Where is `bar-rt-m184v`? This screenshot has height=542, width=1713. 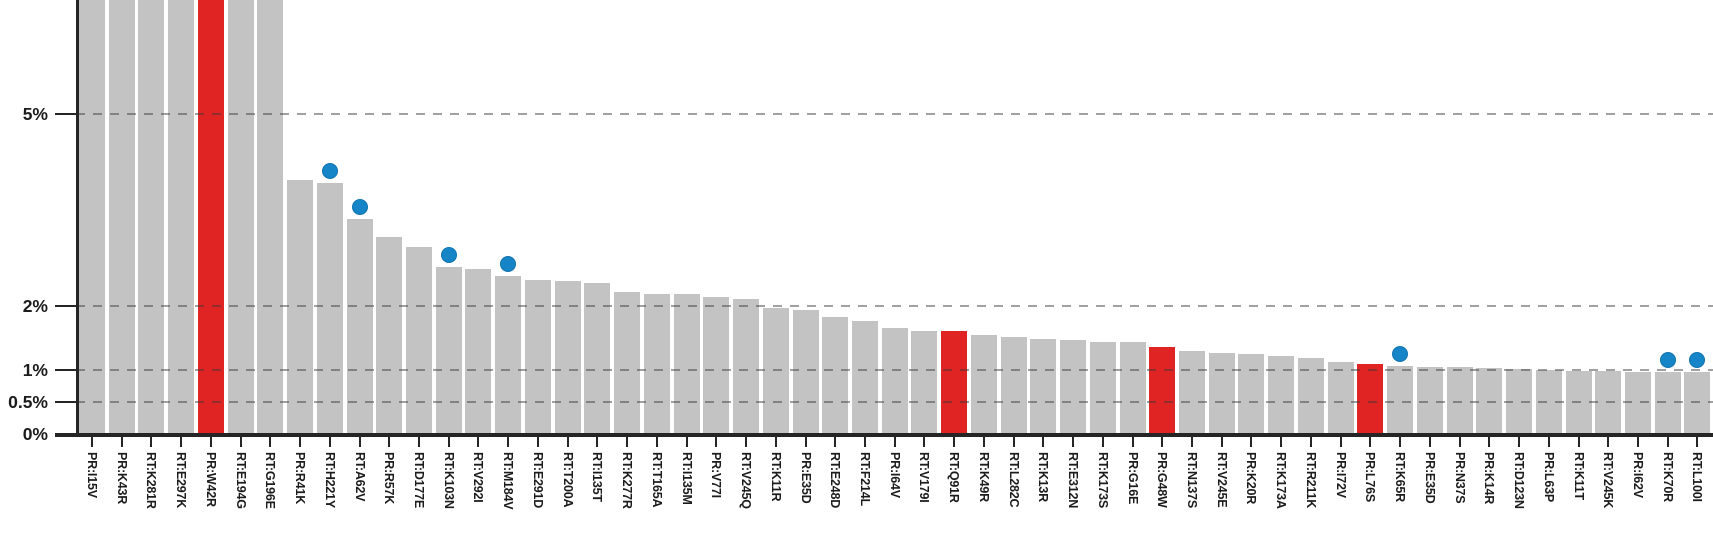
bar-rt-m184v is located at coordinates (508, 355).